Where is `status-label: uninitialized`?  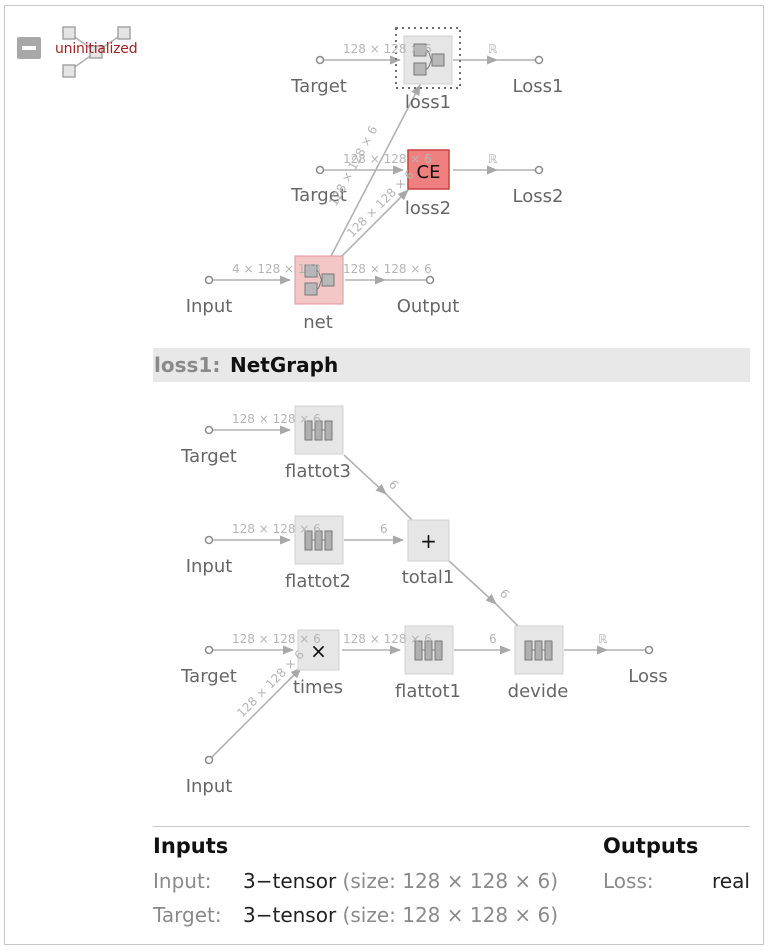 status-label: uninitialized is located at coordinates (96, 49).